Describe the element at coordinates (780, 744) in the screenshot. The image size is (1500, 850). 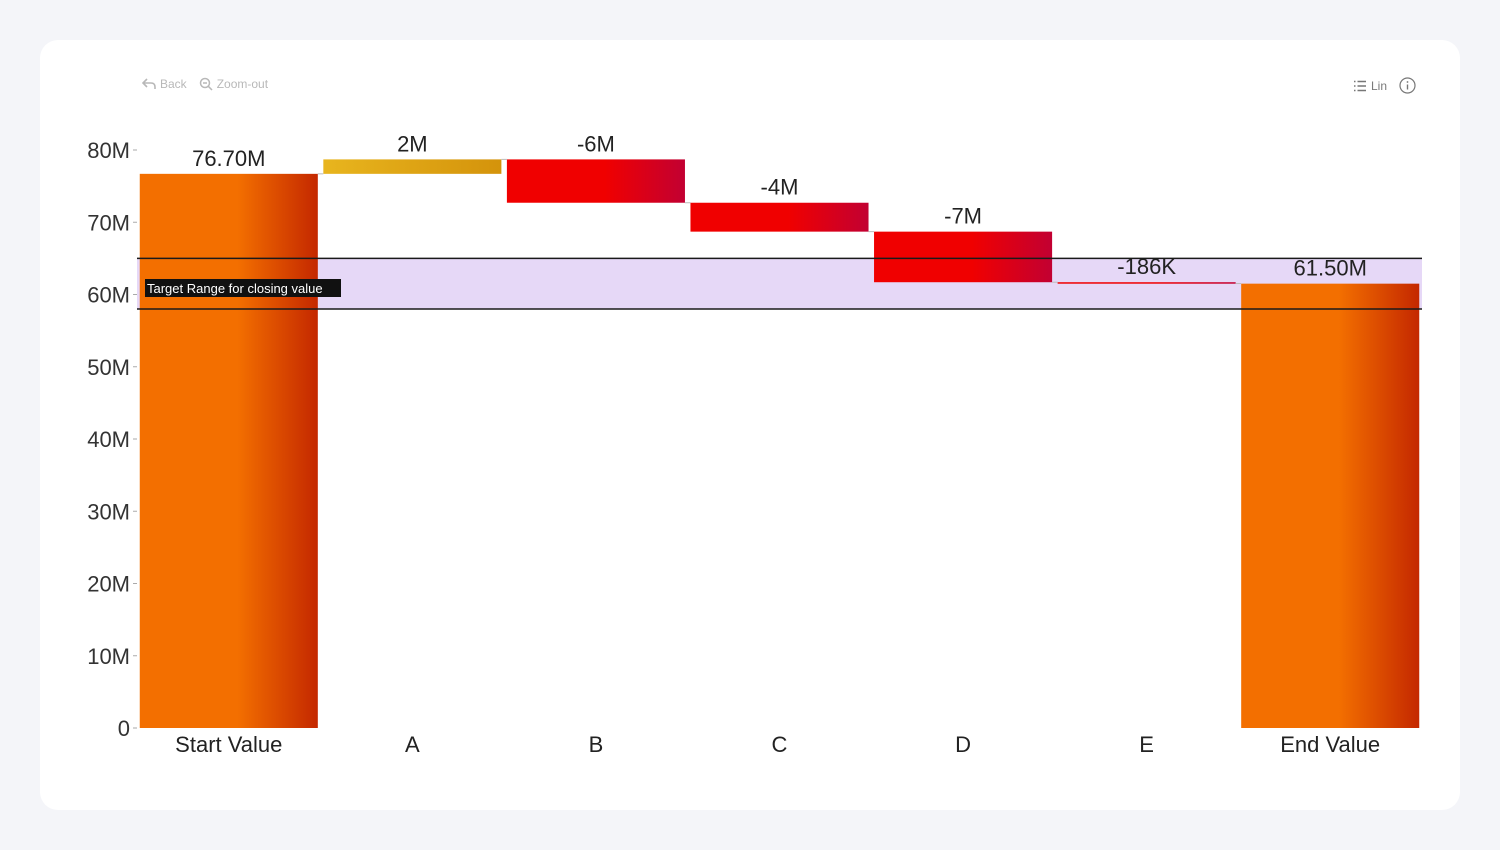
I see `category-label: C` at that location.